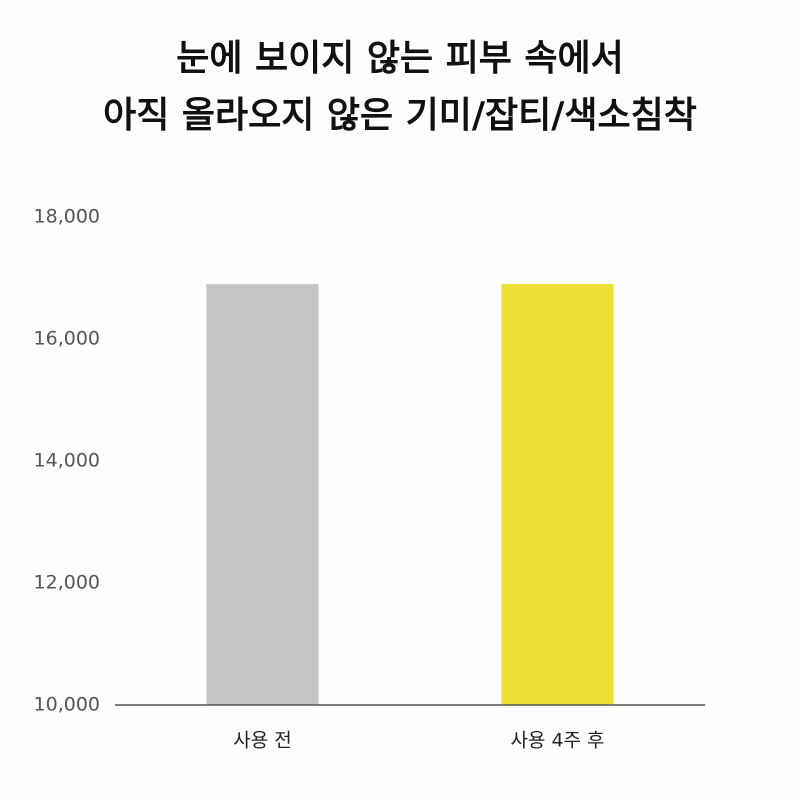 This screenshot has width=800, height=800. Describe the element at coordinates (262, 741) in the screenshot. I see `x-tick-label: 사용 전` at that location.